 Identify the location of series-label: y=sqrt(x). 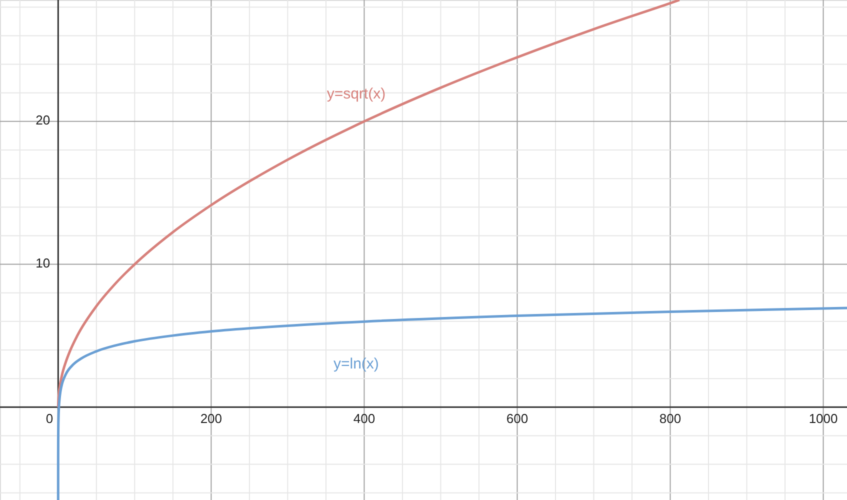
(356, 93).